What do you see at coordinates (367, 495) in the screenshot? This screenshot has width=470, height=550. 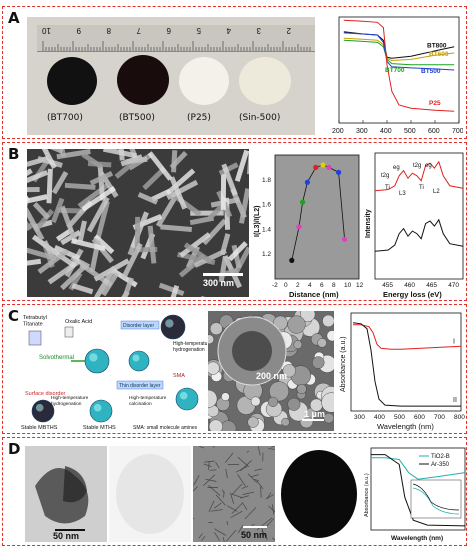 I see `y-axis-label: Absorbance (a.u.)` at bounding box center [367, 495].